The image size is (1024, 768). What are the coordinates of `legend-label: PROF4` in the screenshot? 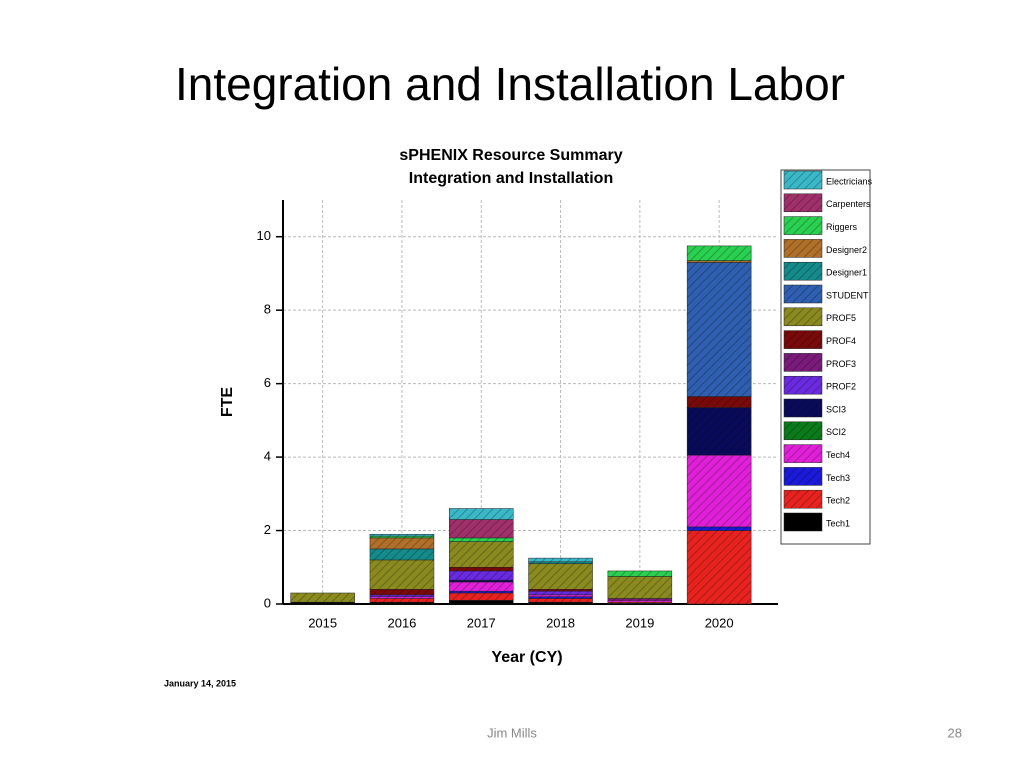 It's located at (841, 341).